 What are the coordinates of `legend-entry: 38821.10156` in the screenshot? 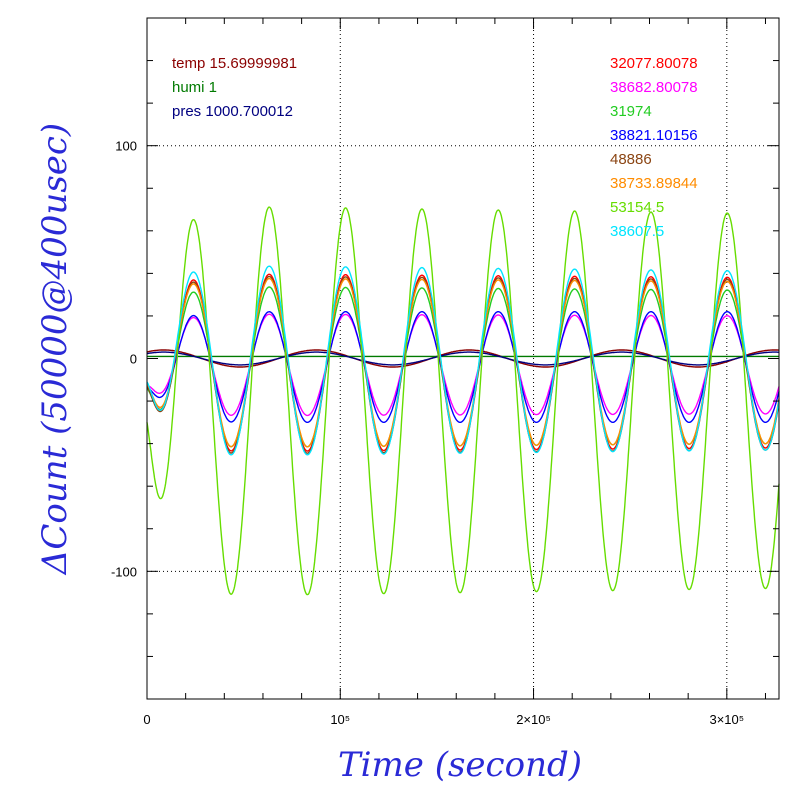 It's located at (654, 135).